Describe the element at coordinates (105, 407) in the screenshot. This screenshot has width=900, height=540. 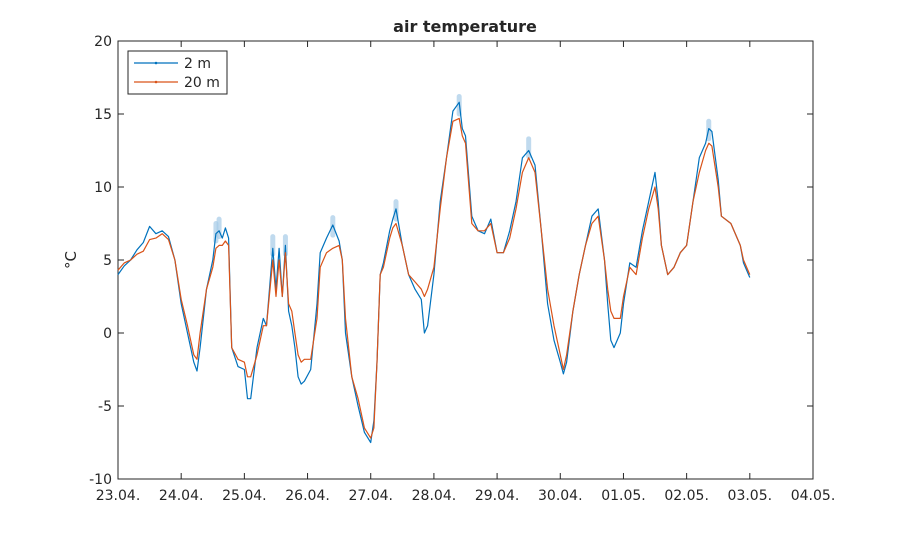
I see `y-tick-label: -5` at that location.